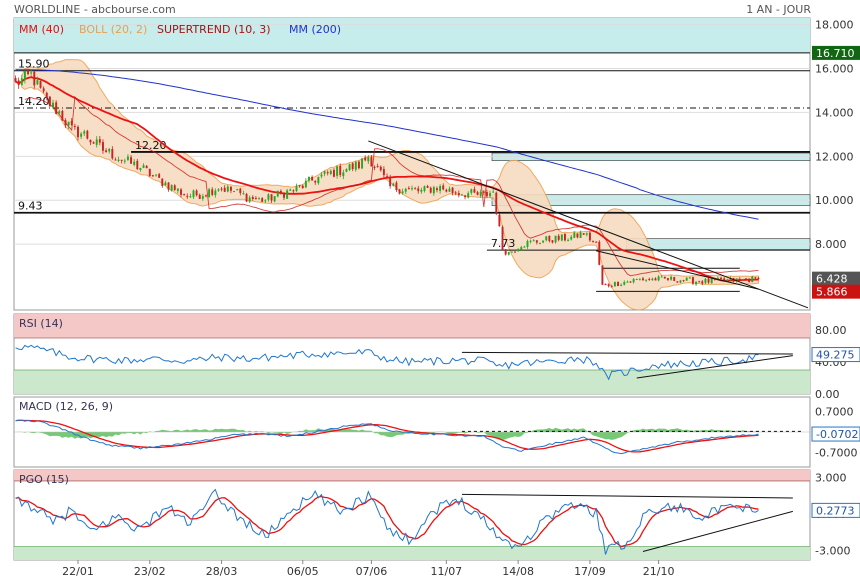 This screenshot has width=860, height=580. Describe the element at coordinates (590, 571) in the screenshot. I see `x-tick-7: 17/09` at that location.